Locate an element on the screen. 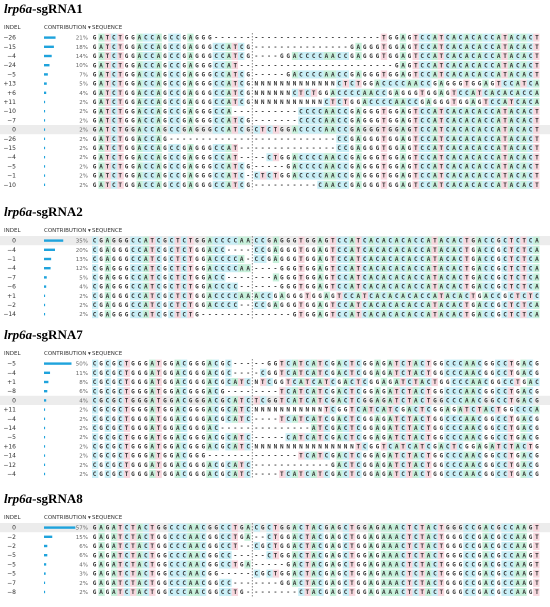  sequence-left: GAGATCTACTGGCCCAACGGCCTG- is located at coordinates (171, 592).